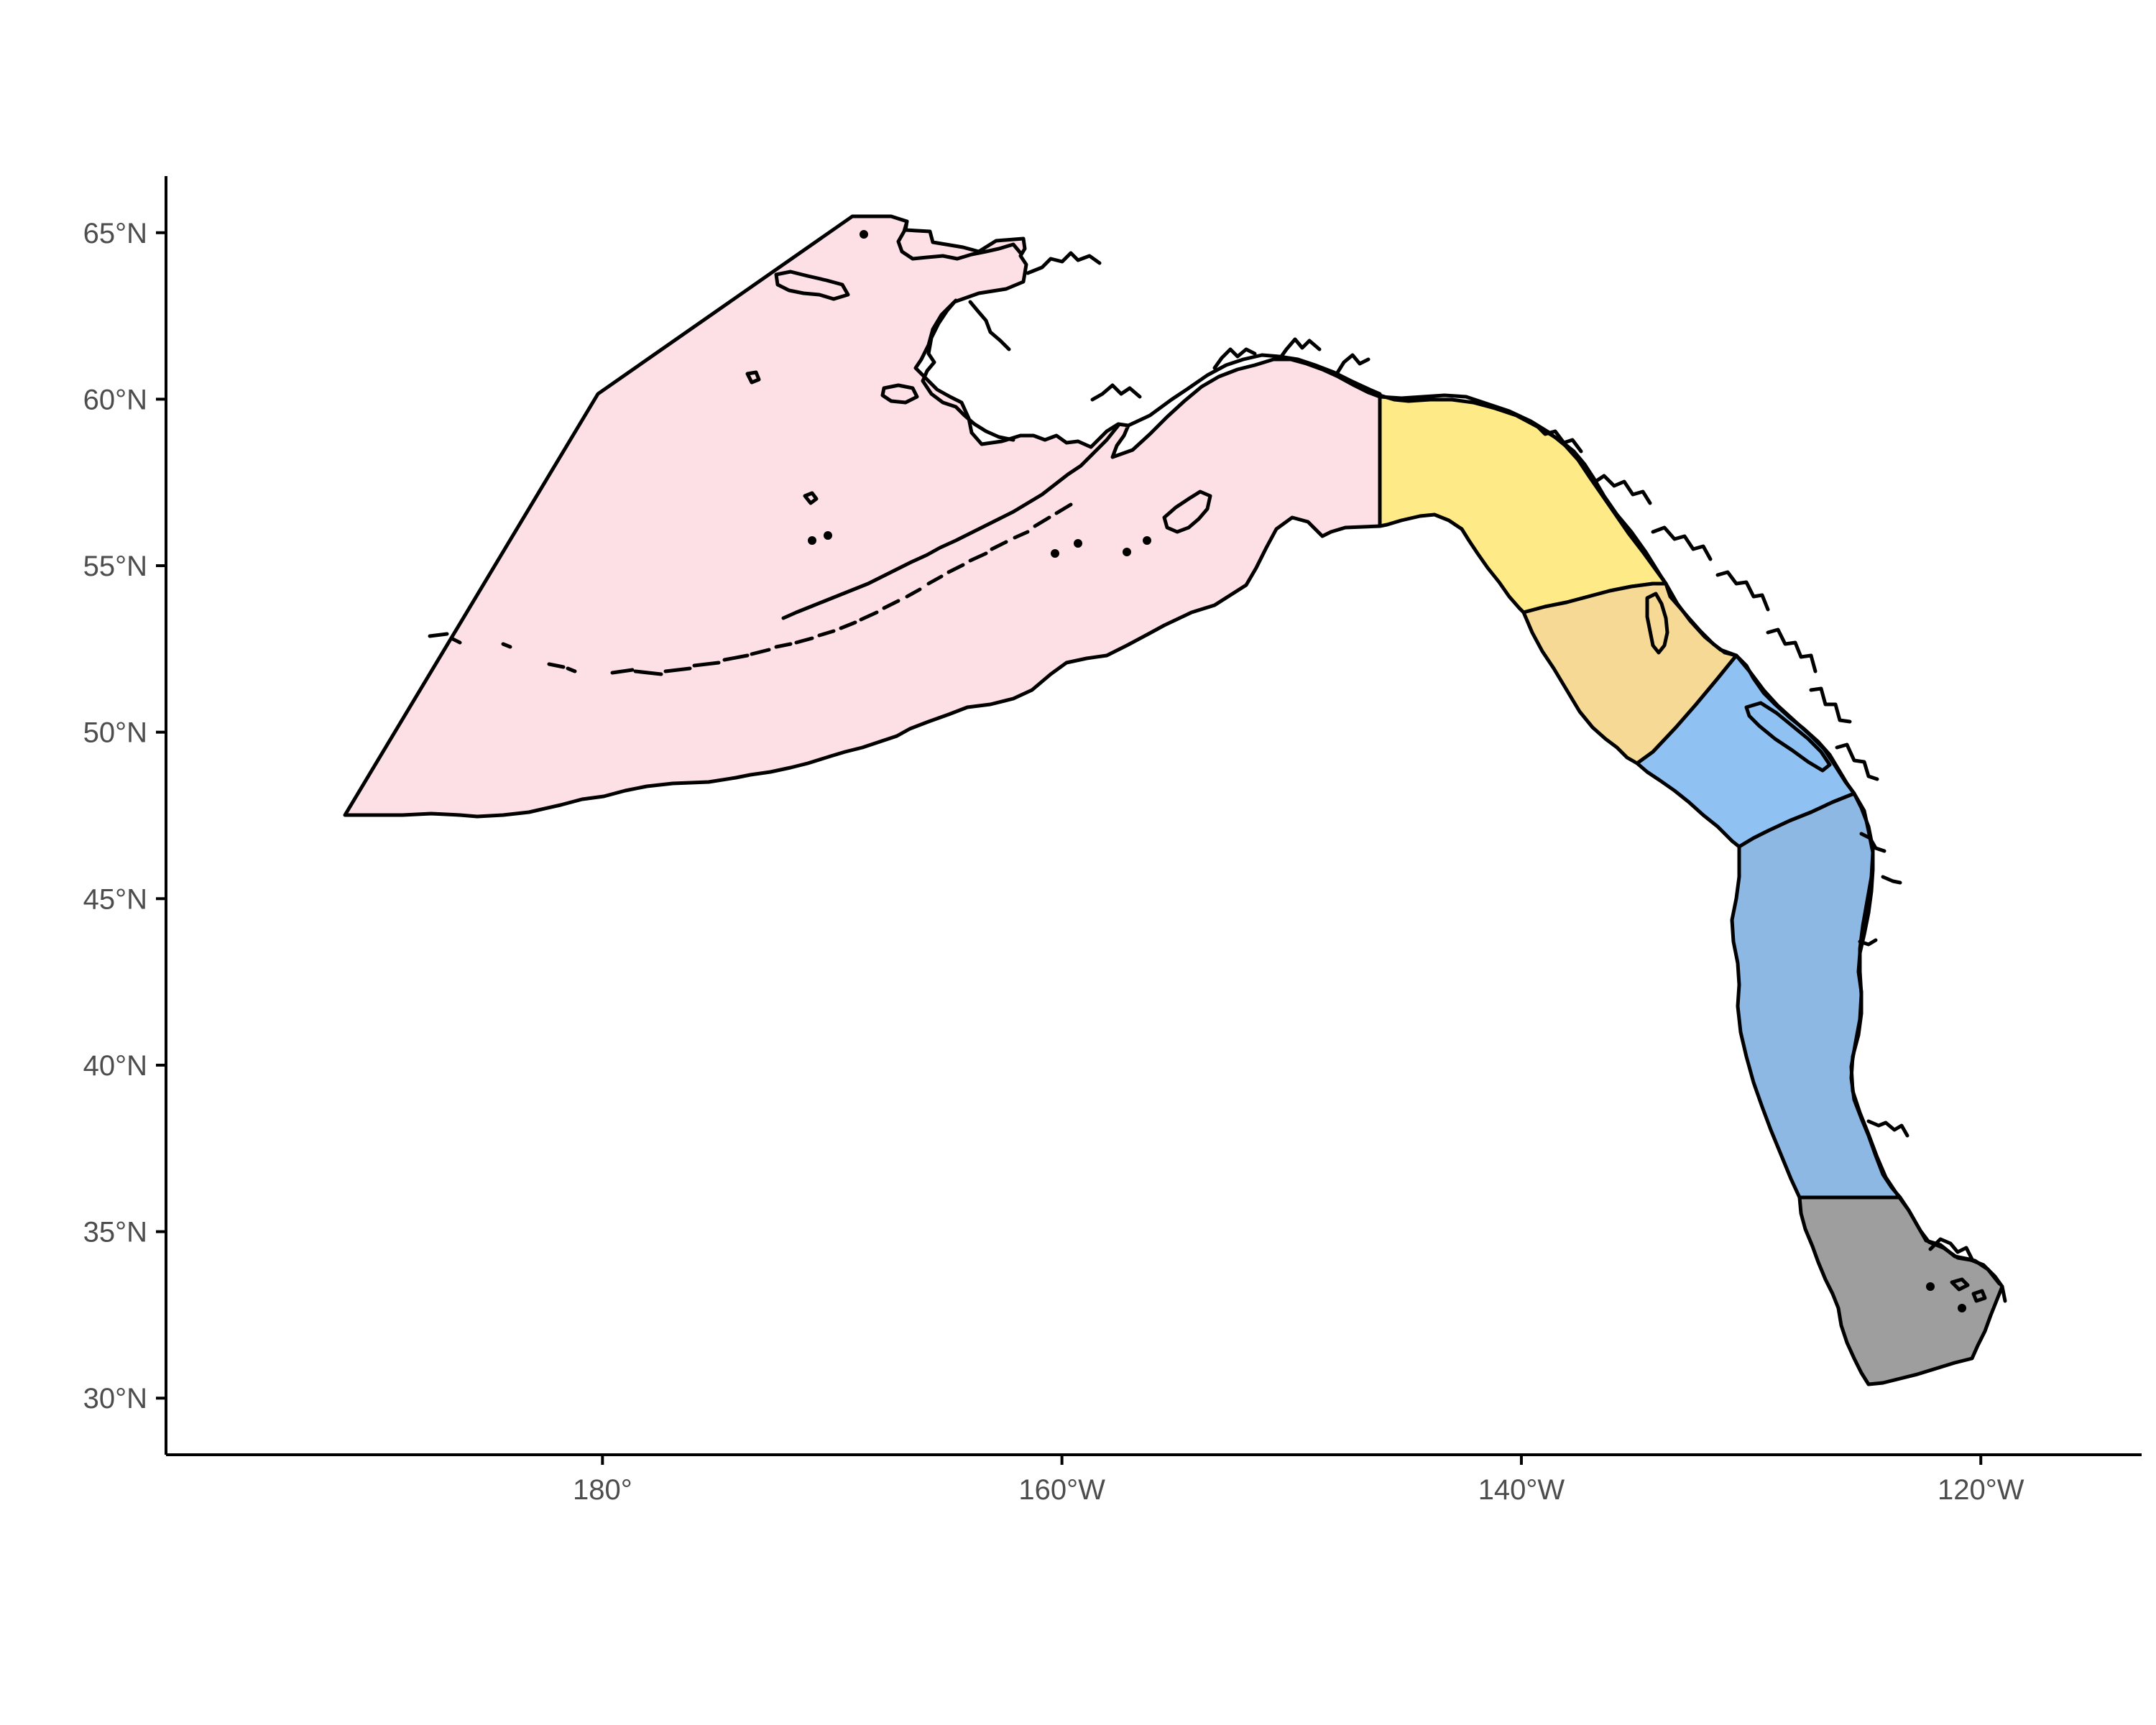  Describe the element at coordinates (1981, 1490) in the screenshot. I see `x-tick-label: 120°W` at that location.